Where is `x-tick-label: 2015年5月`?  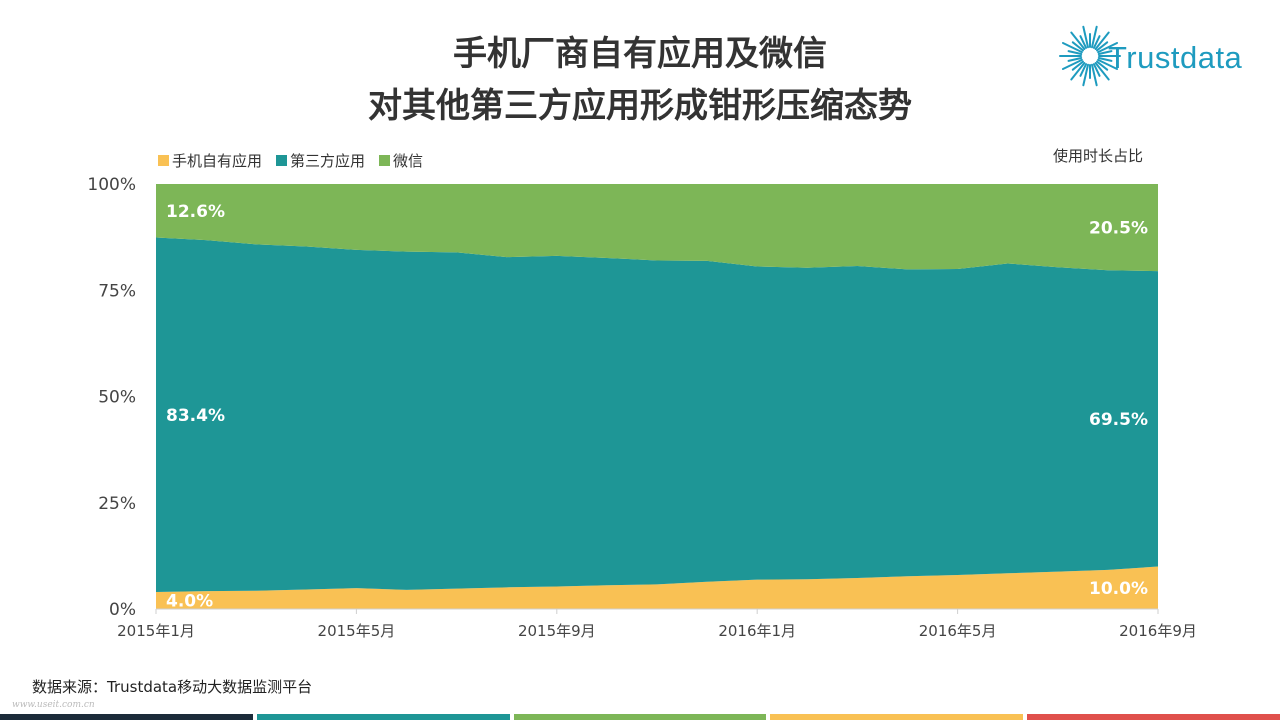 x-tick-label: 2015年5月 is located at coordinates (357, 631).